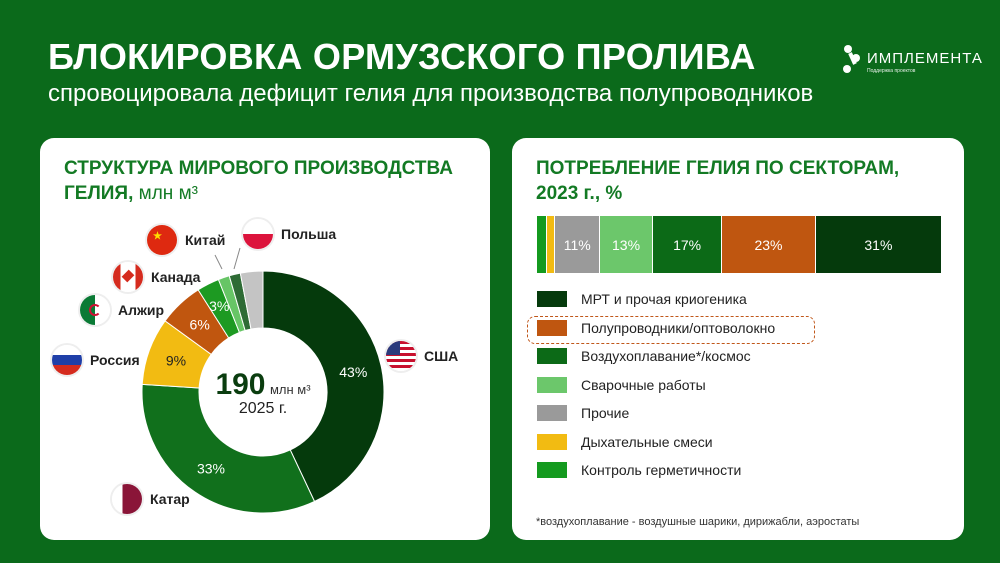  Describe the element at coordinates (96, 360) in the screenshot. I see `country-russia: Россия` at that location.